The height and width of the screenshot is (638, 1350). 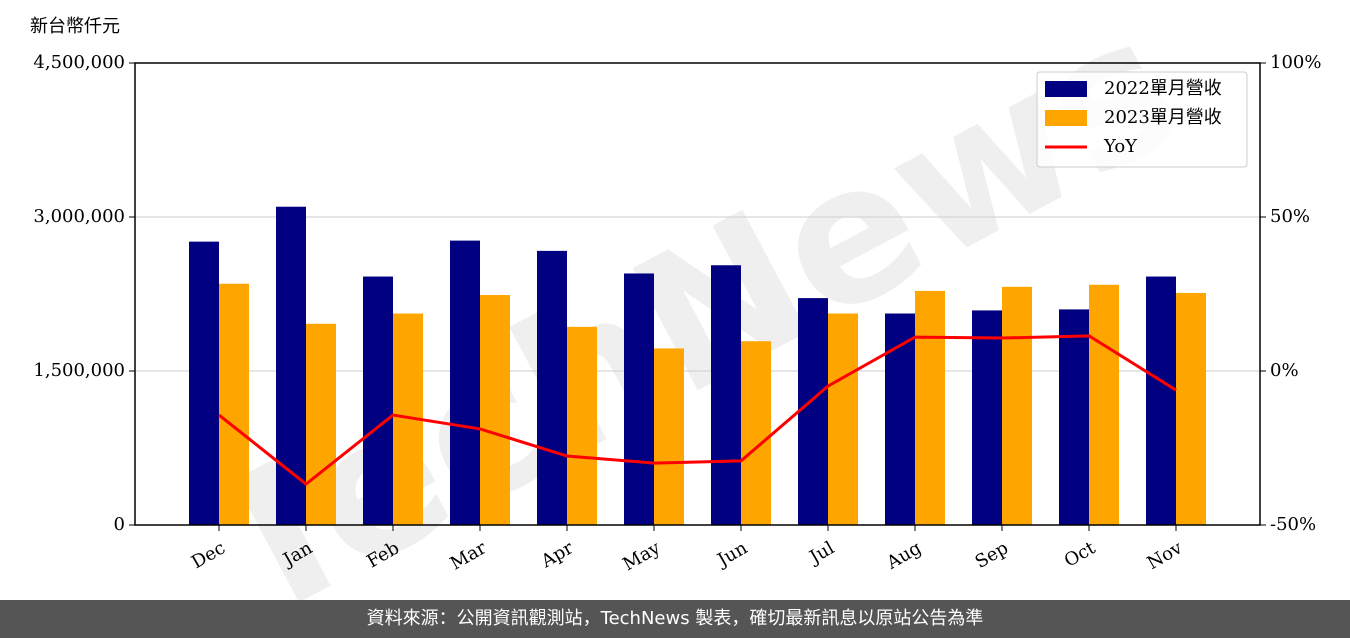 What do you see at coordinates (1284, 370) in the screenshot?
I see `y2-tick-label: 0%` at bounding box center [1284, 370].